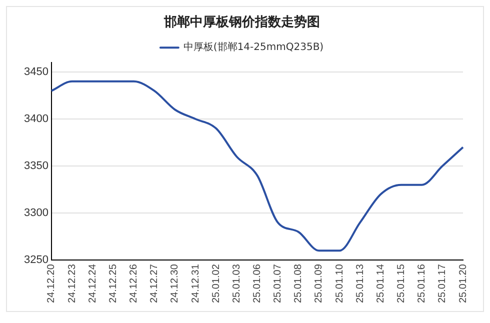  Describe the element at coordinates (380, 284) in the screenshot. I see `x-tick-label: 25.01.14` at that location.